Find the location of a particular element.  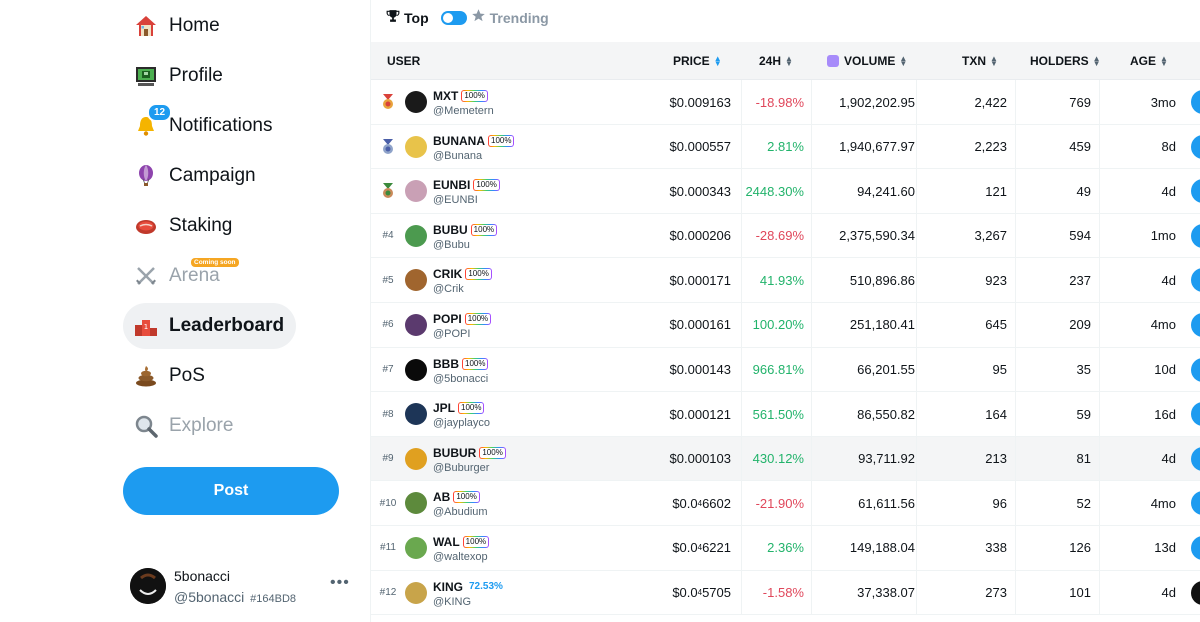

price-cell: $0.0 4 6602 is located at coordinates (701, 503).